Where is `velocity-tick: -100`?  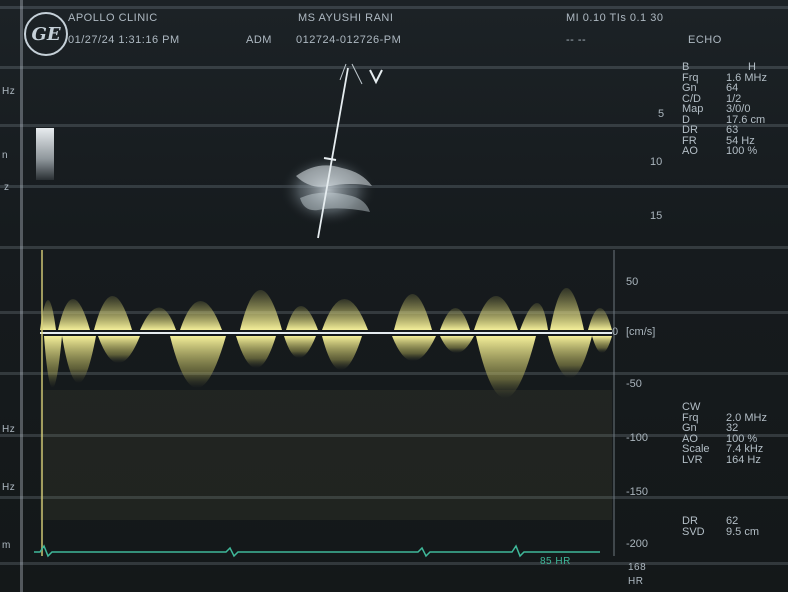
velocity-tick: -100 is located at coordinates (637, 438).